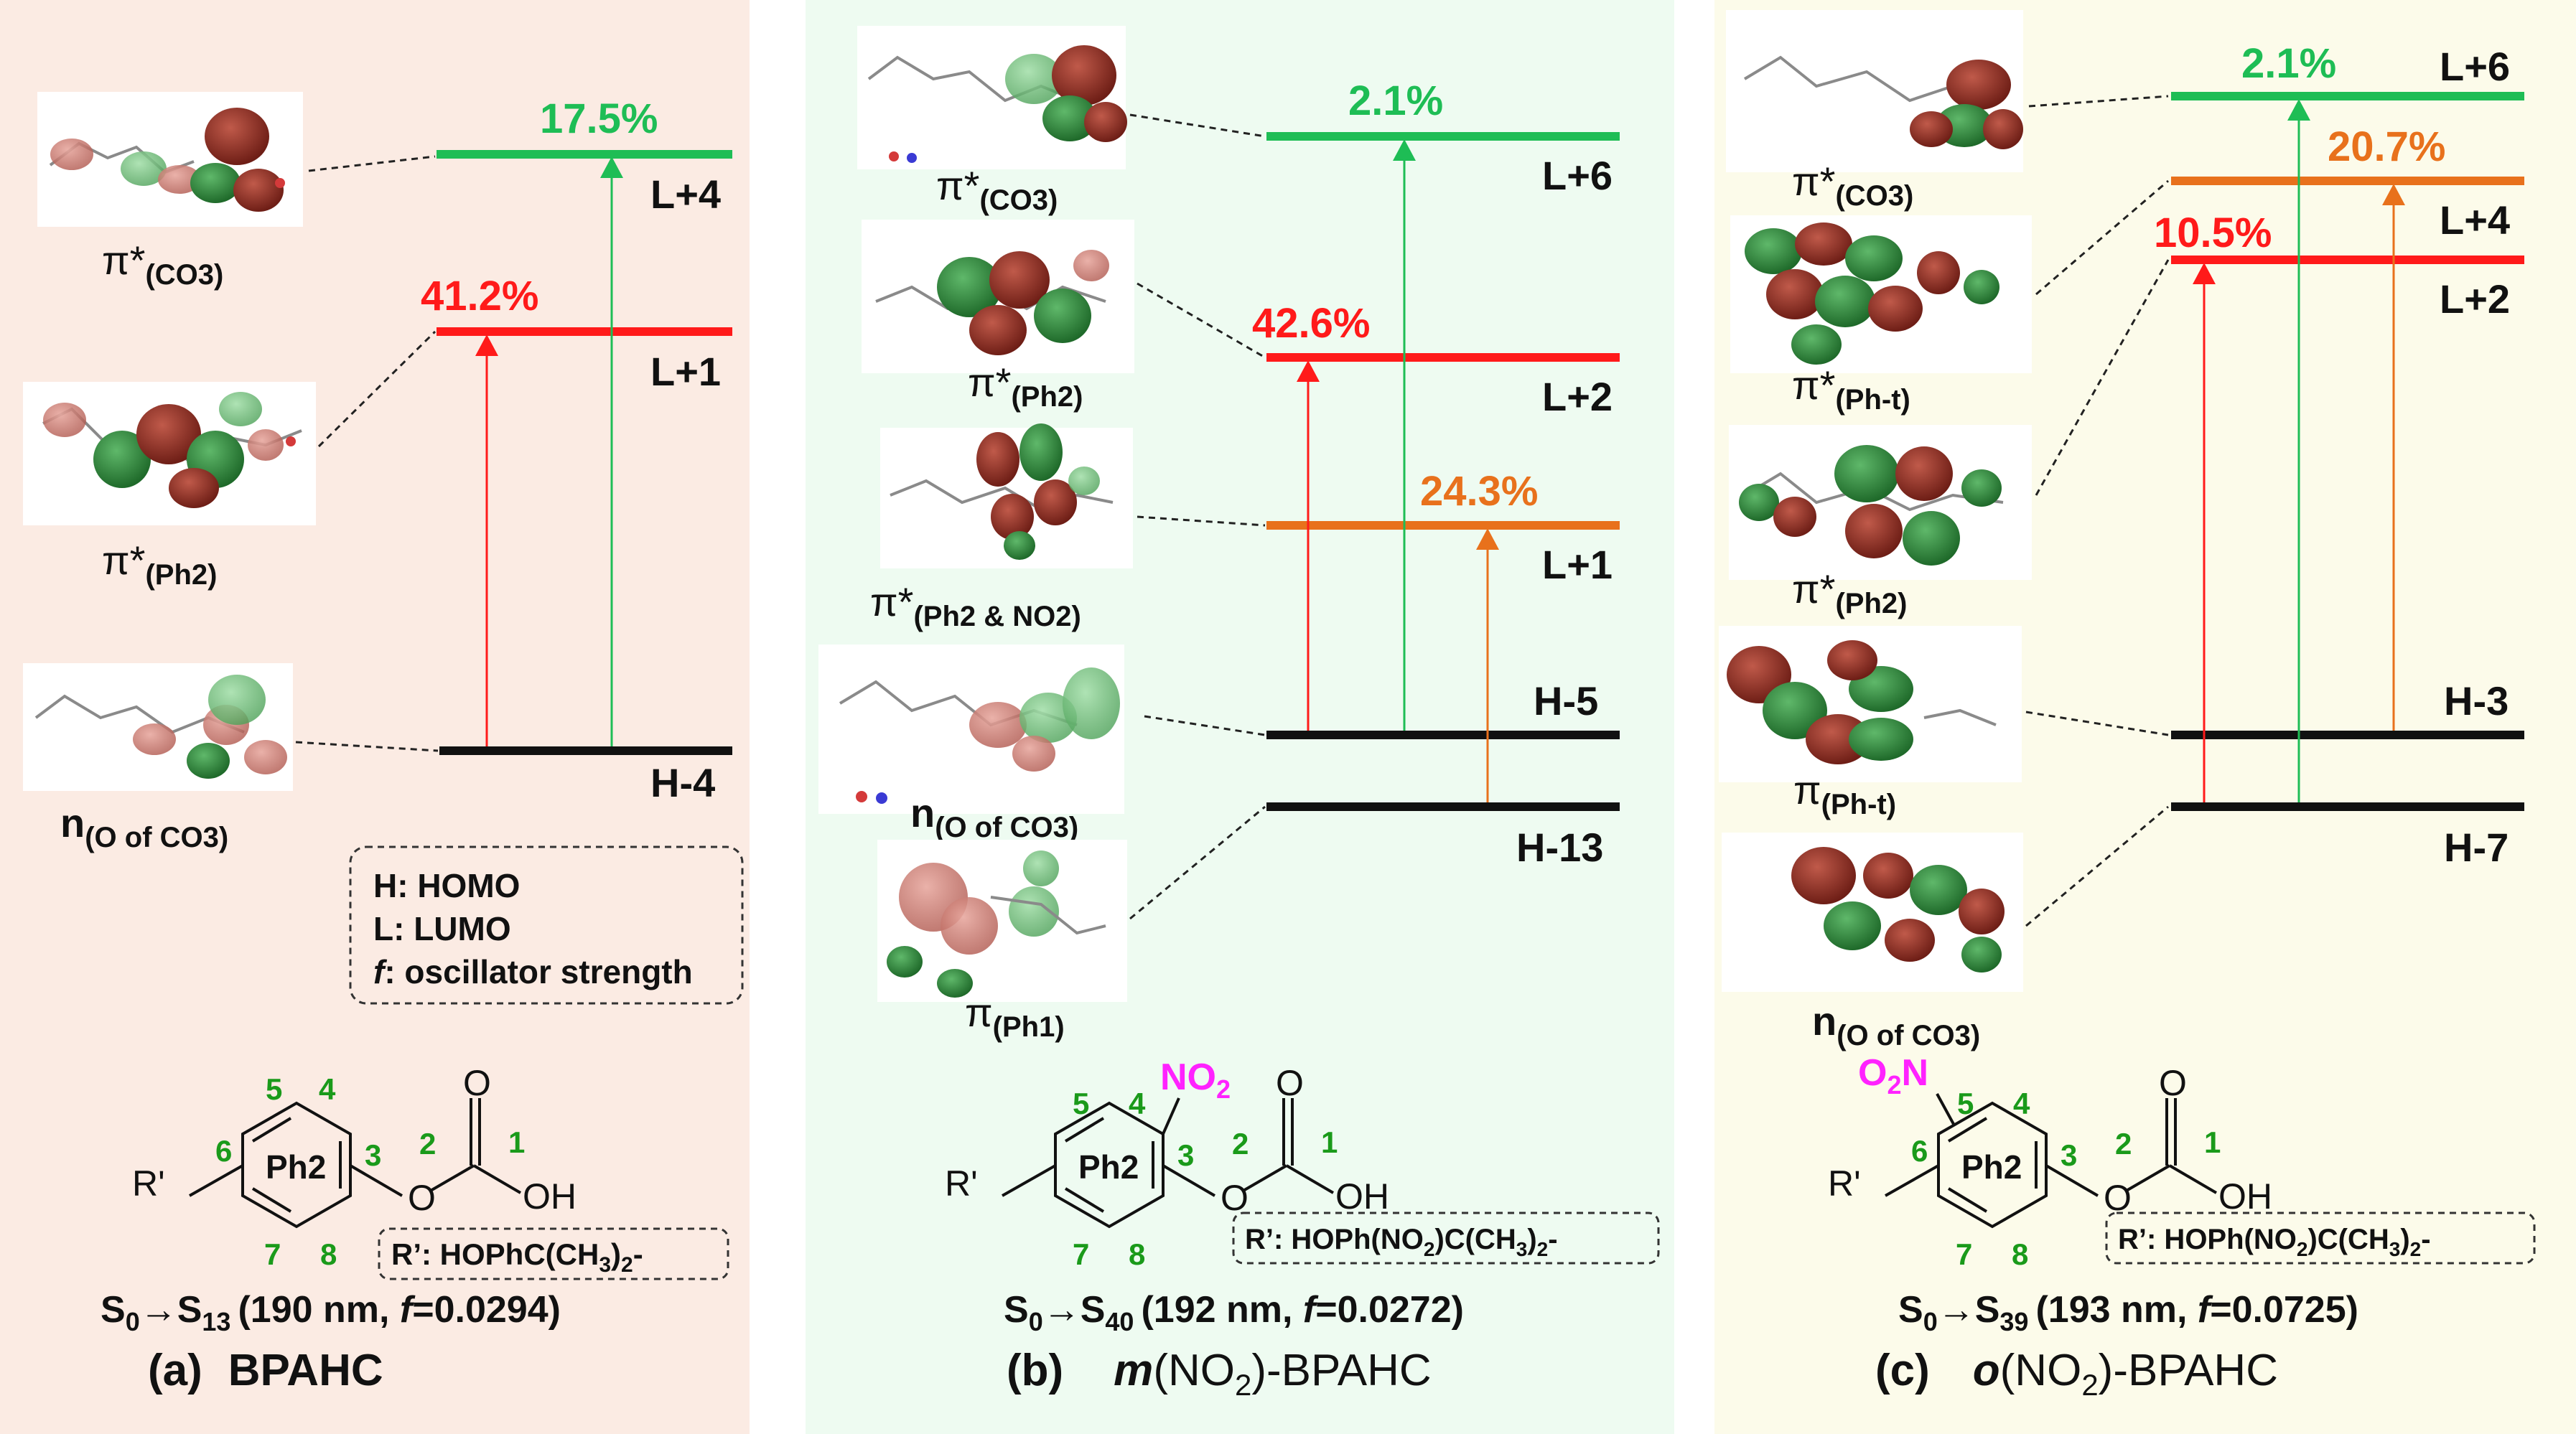 The height and width of the screenshot is (1434, 2576). I want to click on structure-c-r: R', so click(1844, 1183).